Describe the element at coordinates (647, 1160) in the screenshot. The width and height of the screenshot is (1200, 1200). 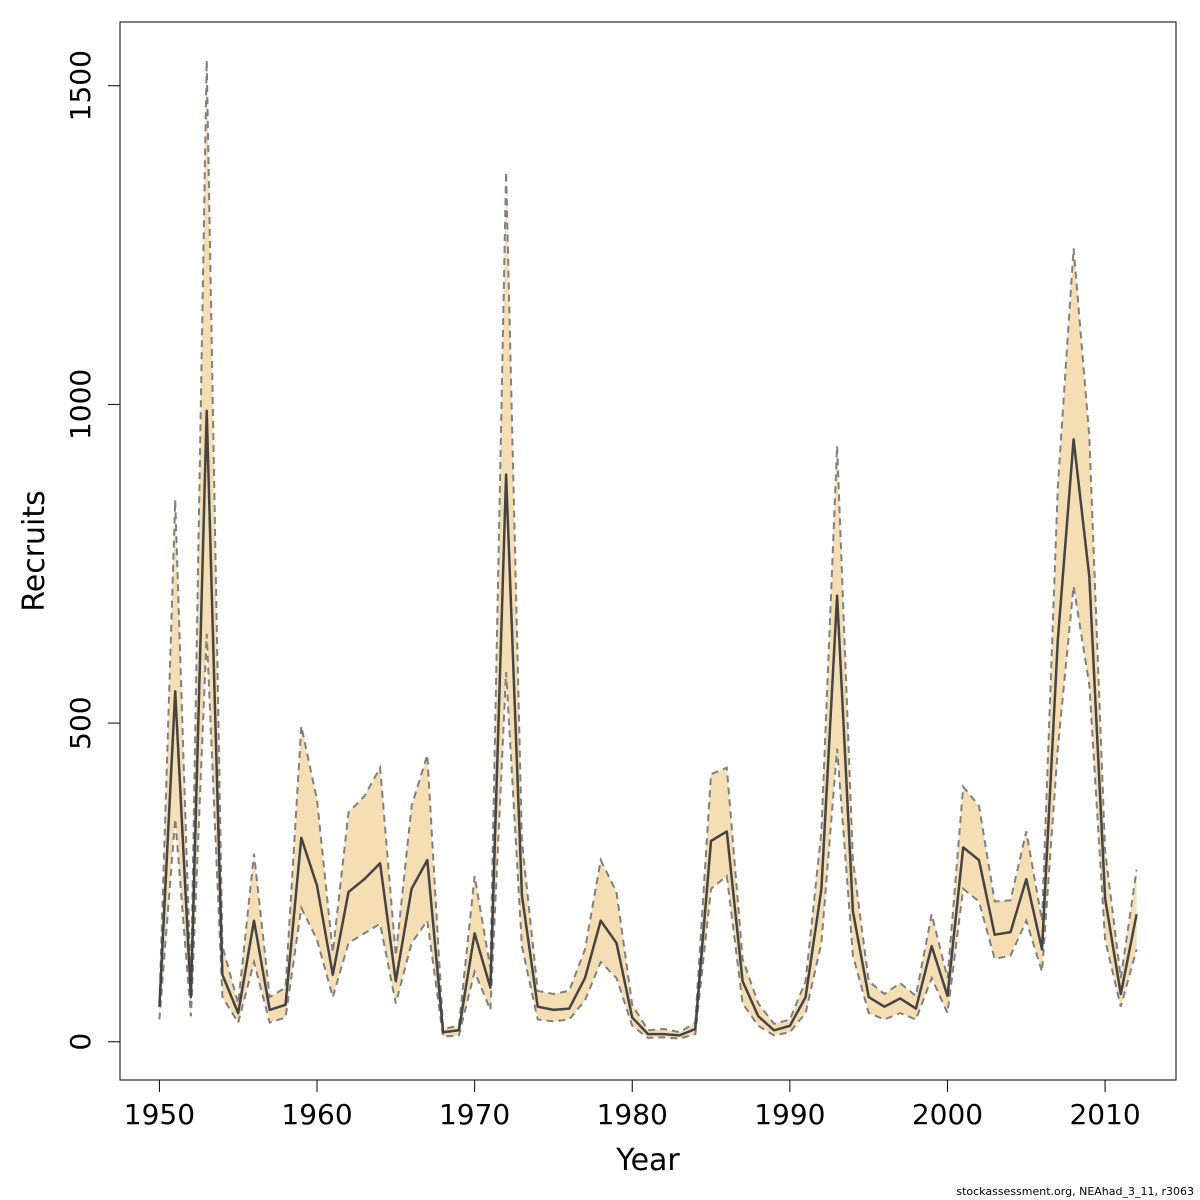
I see `x-axis-label: Year` at that location.